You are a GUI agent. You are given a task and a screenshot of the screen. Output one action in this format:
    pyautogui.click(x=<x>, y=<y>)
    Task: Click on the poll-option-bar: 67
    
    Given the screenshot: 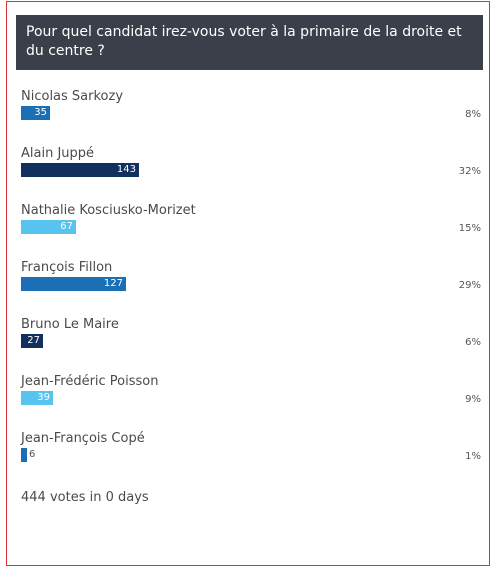 What is the action you would take?
    pyautogui.click(x=48, y=227)
    